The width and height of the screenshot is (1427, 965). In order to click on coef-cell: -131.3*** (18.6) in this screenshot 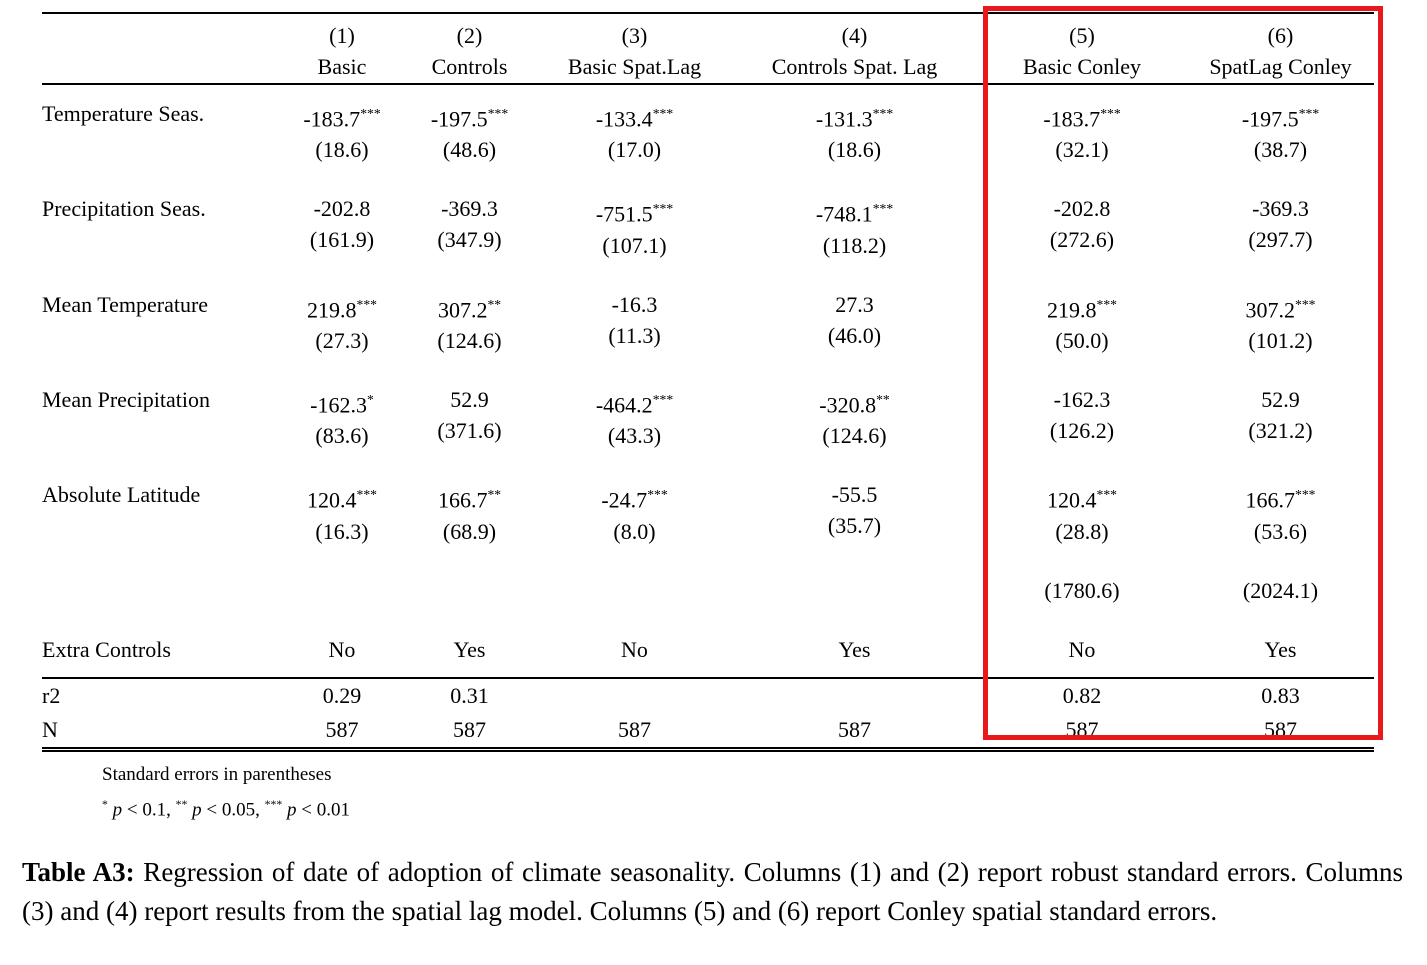, I will do `click(854, 132)`.